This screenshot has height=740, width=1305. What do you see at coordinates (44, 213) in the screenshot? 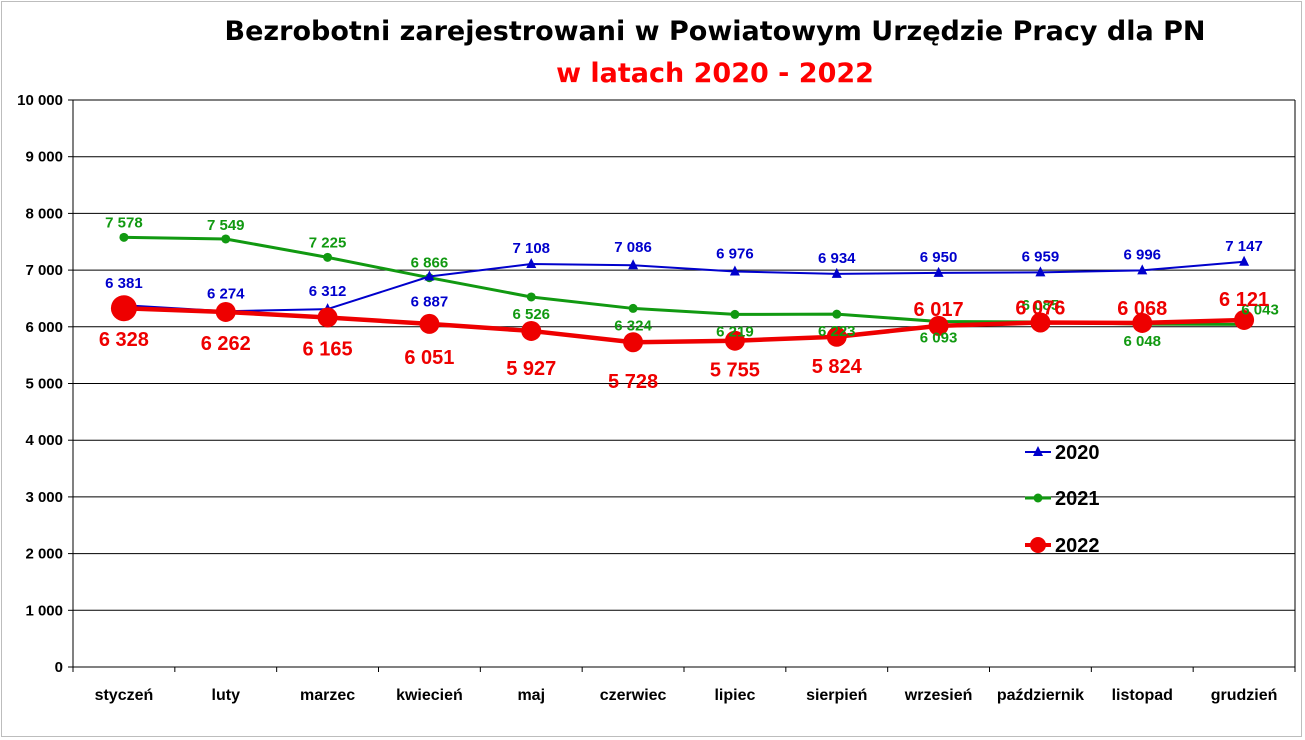
I see `y-tick-label-8000: 8 000` at bounding box center [44, 213].